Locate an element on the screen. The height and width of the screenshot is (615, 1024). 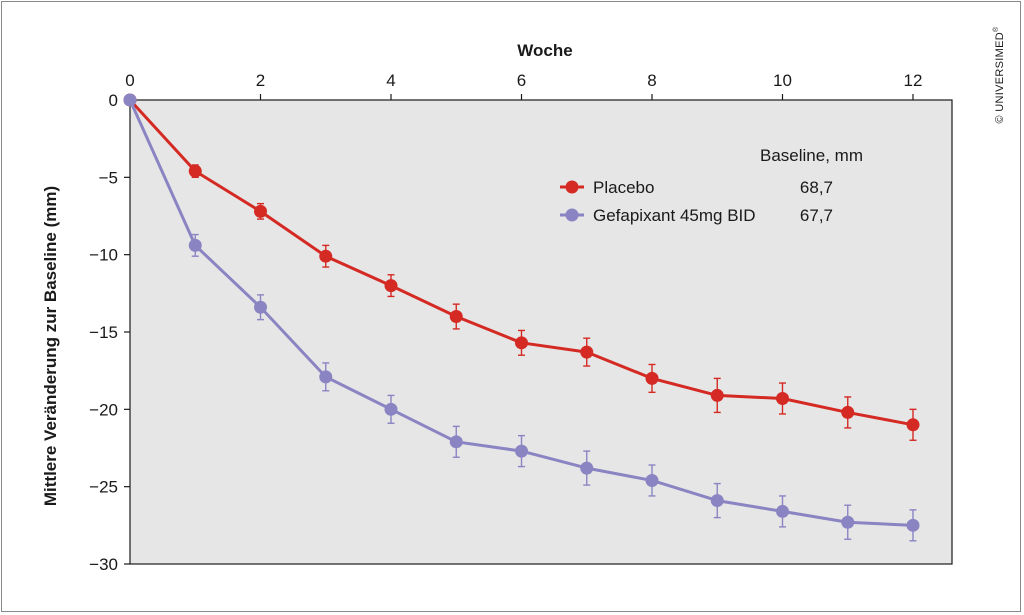
y-tick-label: −25 is located at coordinates (103, 487).